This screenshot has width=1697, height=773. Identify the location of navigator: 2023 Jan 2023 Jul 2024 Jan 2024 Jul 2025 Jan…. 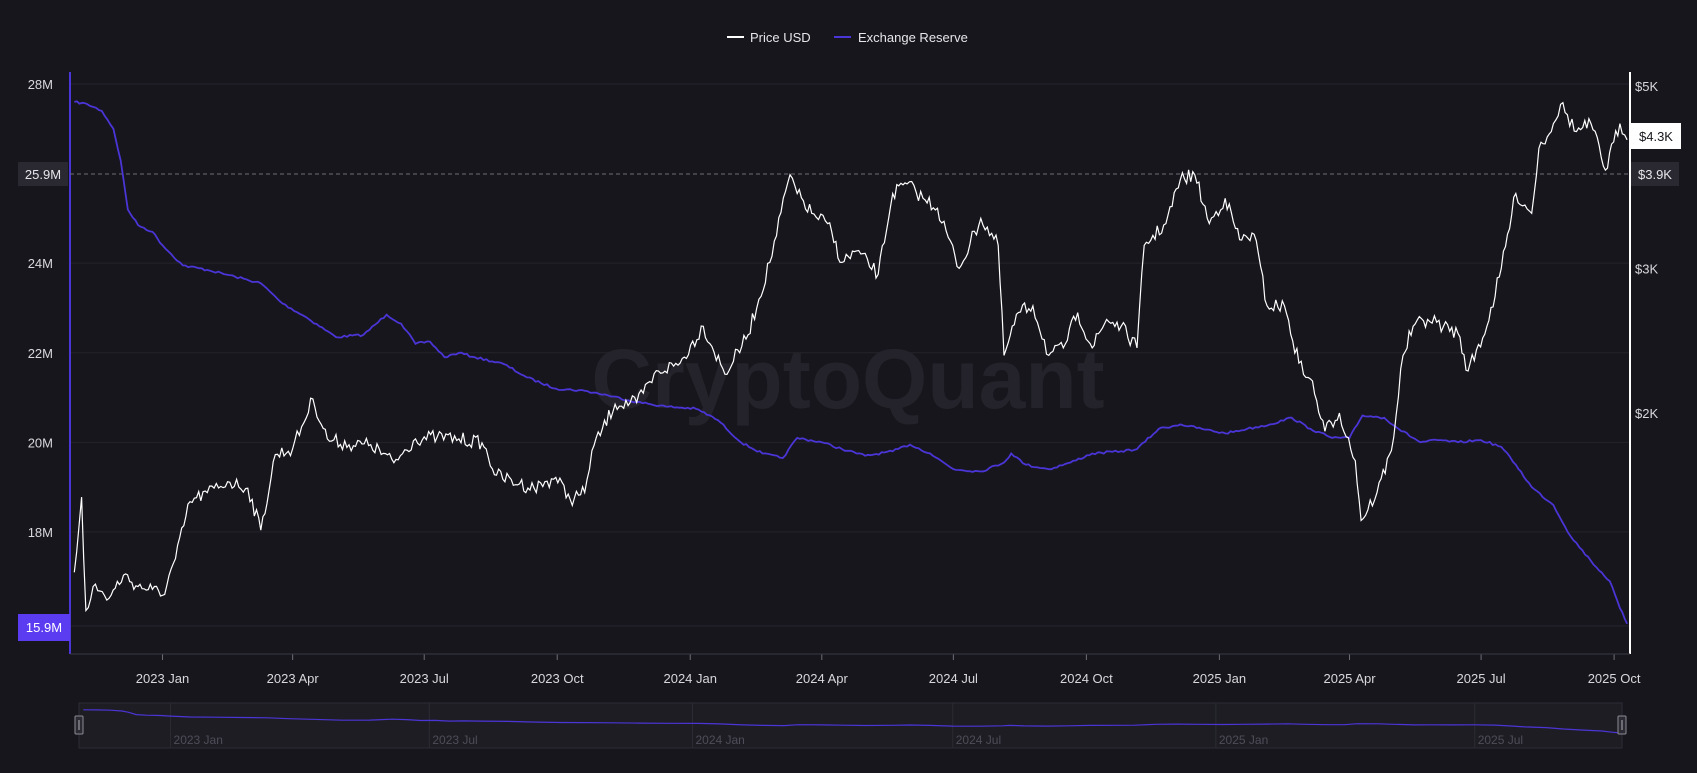
(850, 725).